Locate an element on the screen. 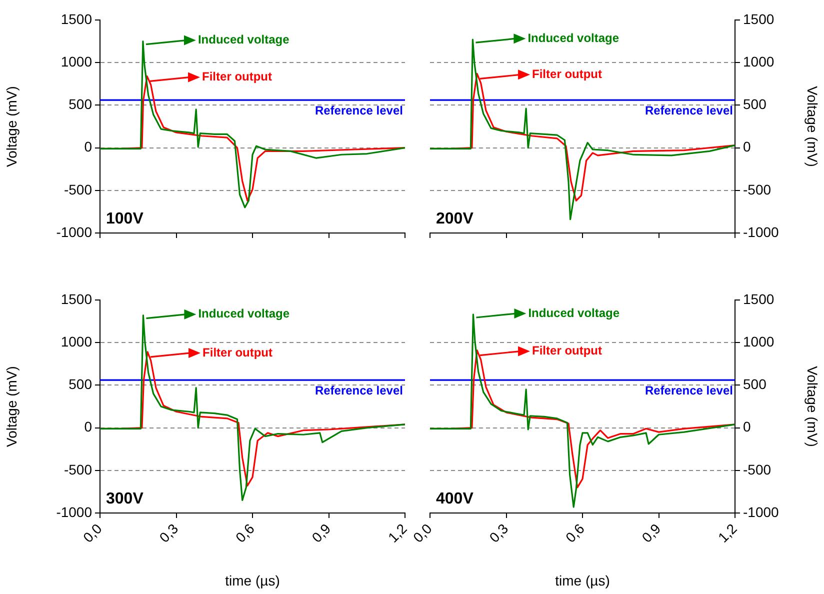 The width and height of the screenshot is (824, 594). annotation: 100V is located at coordinates (125, 219).